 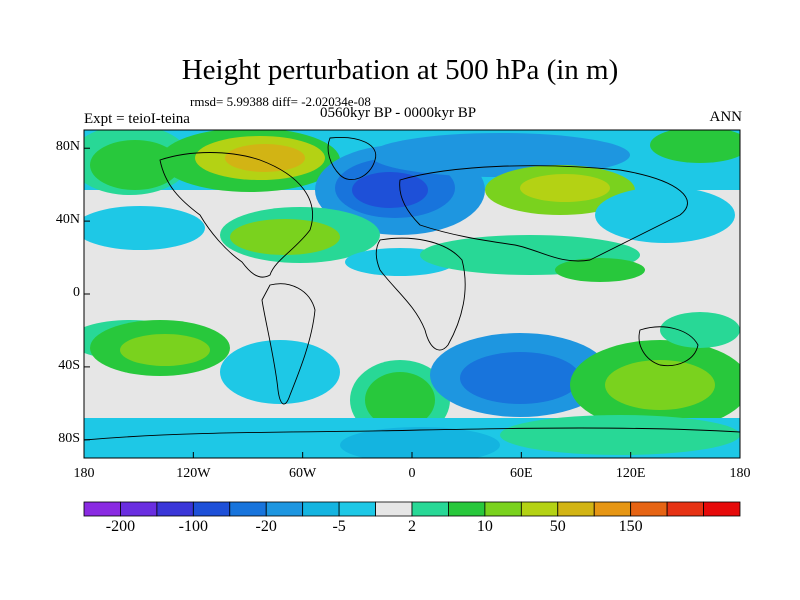 I want to click on eurasia-outline, so click(x=543, y=213).